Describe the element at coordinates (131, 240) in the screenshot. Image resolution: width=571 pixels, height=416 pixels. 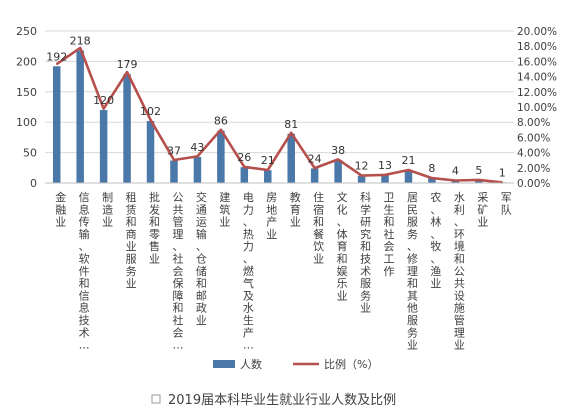
I see `x-tick-label: 租赁和商业服务业` at that location.